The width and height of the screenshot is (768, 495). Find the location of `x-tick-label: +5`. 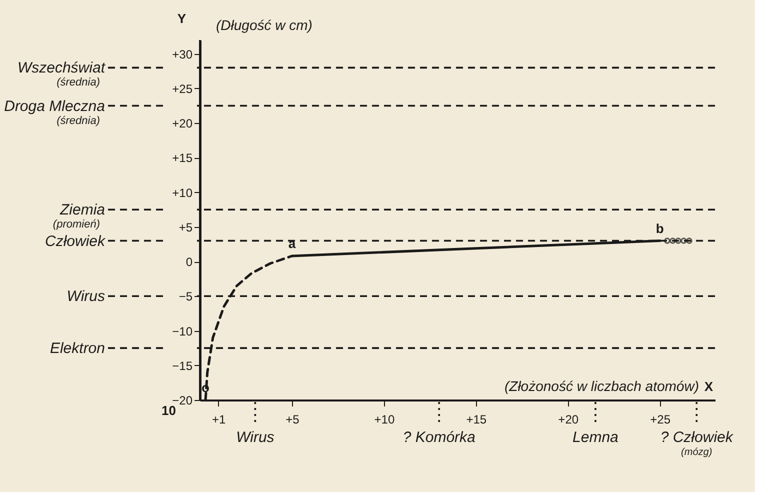

x-tick-label: +5 is located at coordinates (293, 419).